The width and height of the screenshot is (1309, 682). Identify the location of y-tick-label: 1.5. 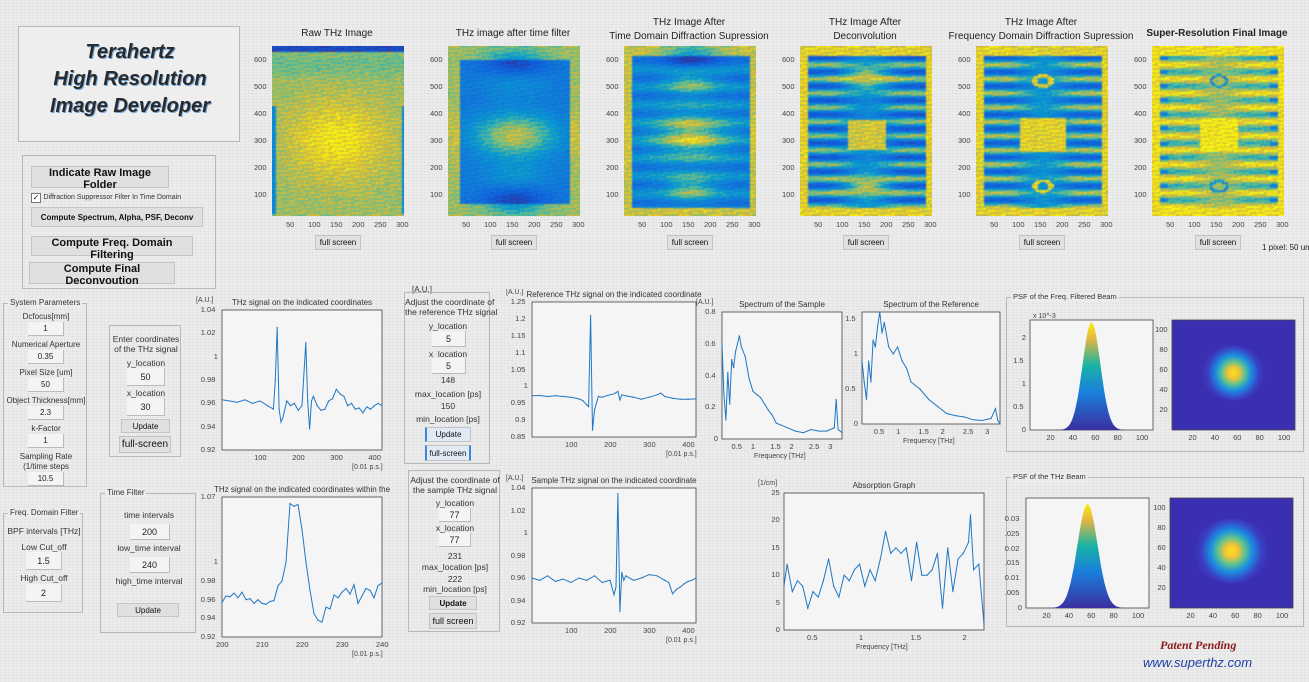
(850, 318).